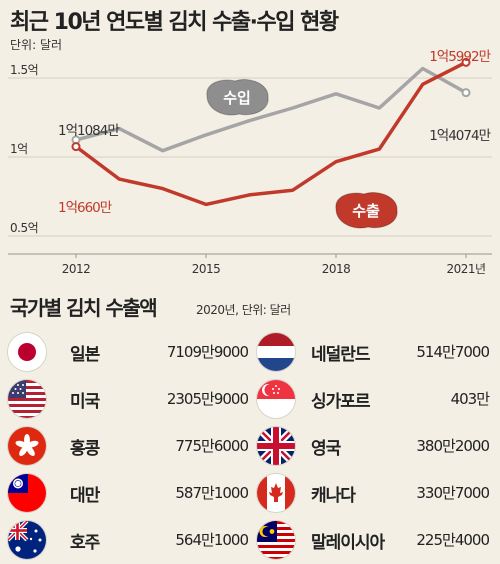  What do you see at coordinates (348, 543) in the screenshot?
I see `country-name: 말레이시아` at bounding box center [348, 543].